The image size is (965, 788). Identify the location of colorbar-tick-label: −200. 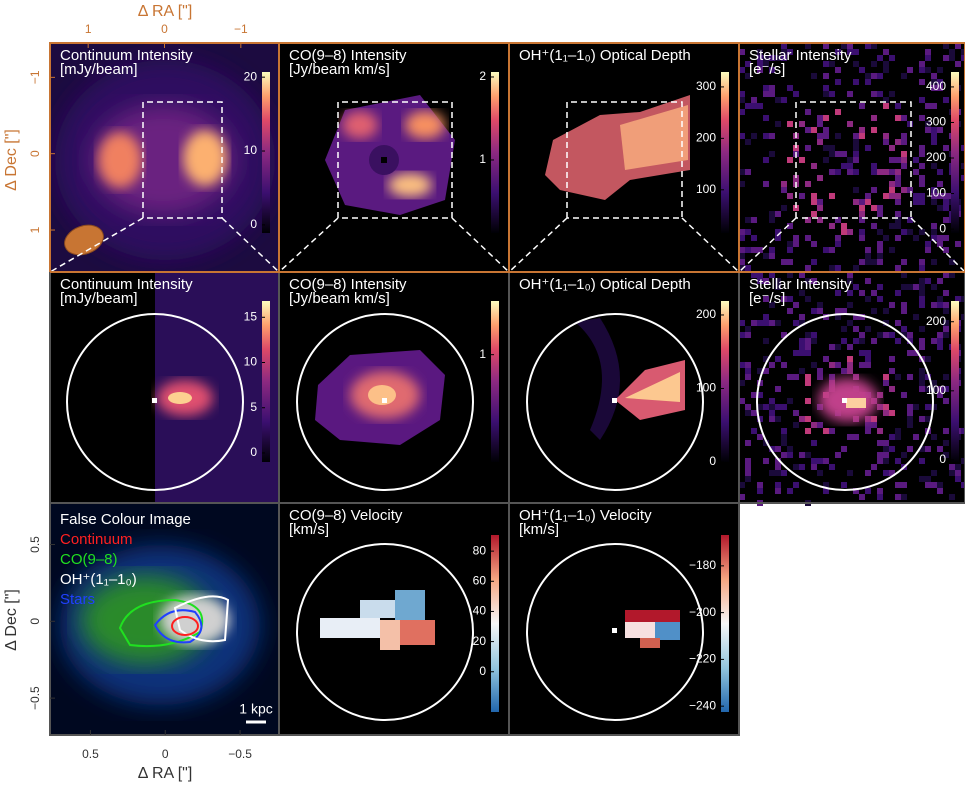
(702, 612).